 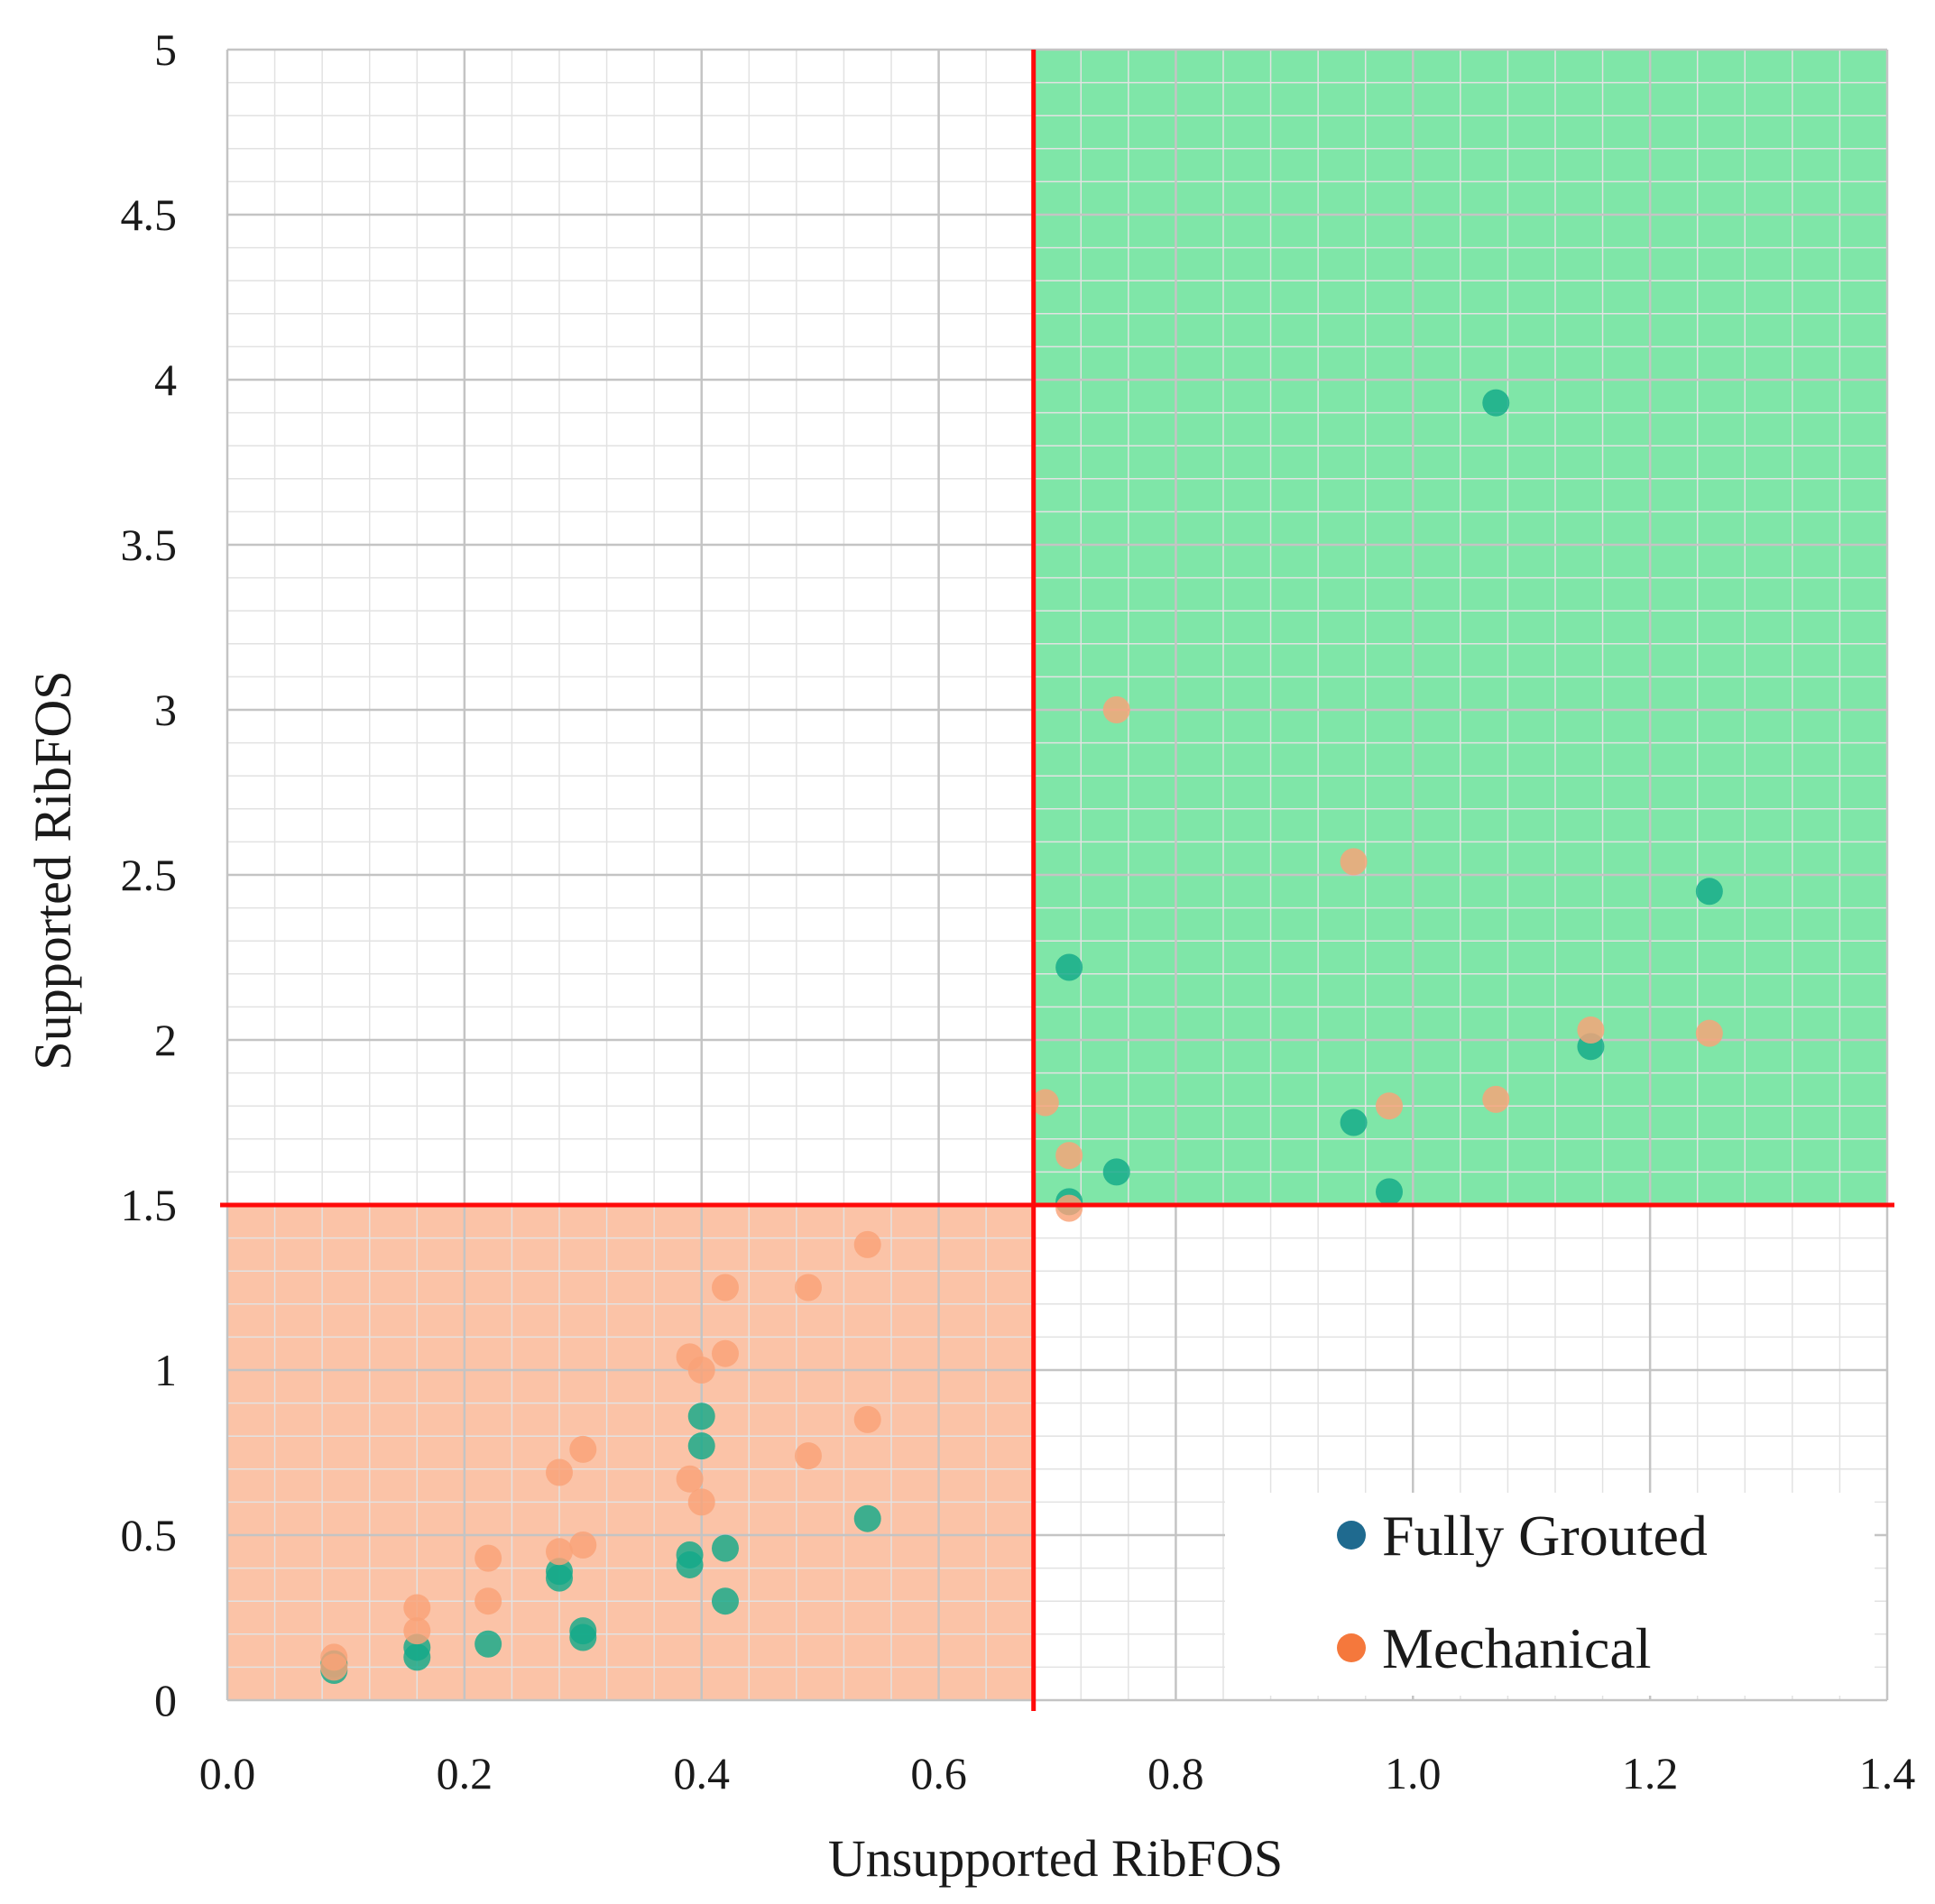 What do you see at coordinates (149, 545) in the screenshot?
I see `y-tick-label: 3.5` at bounding box center [149, 545].